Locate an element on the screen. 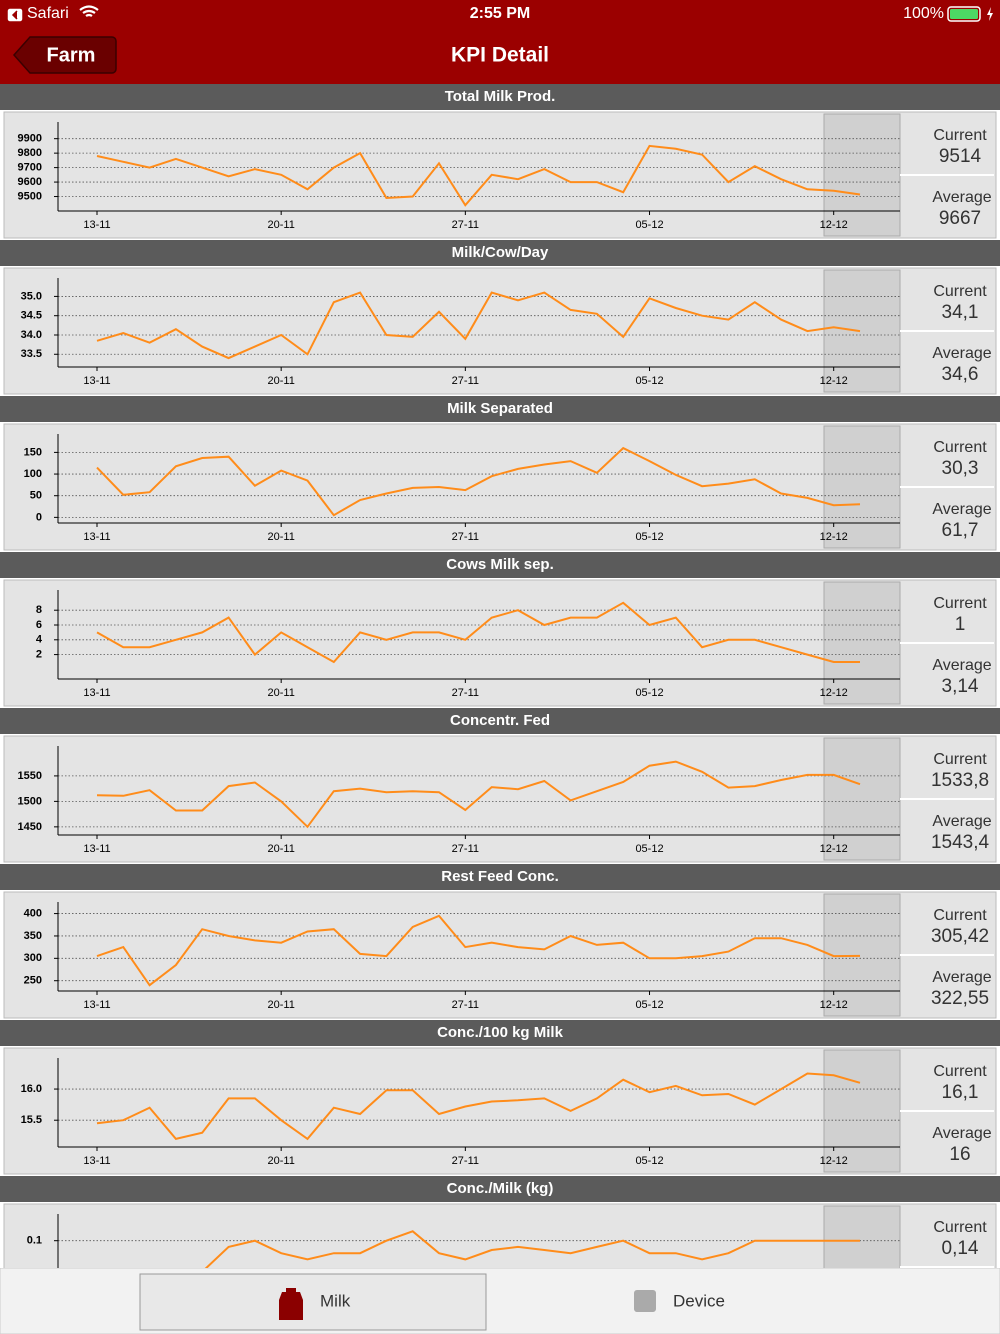 This screenshot has height=1334, width=1000. nav-title: KPI Detail is located at coordinates (500, 55).